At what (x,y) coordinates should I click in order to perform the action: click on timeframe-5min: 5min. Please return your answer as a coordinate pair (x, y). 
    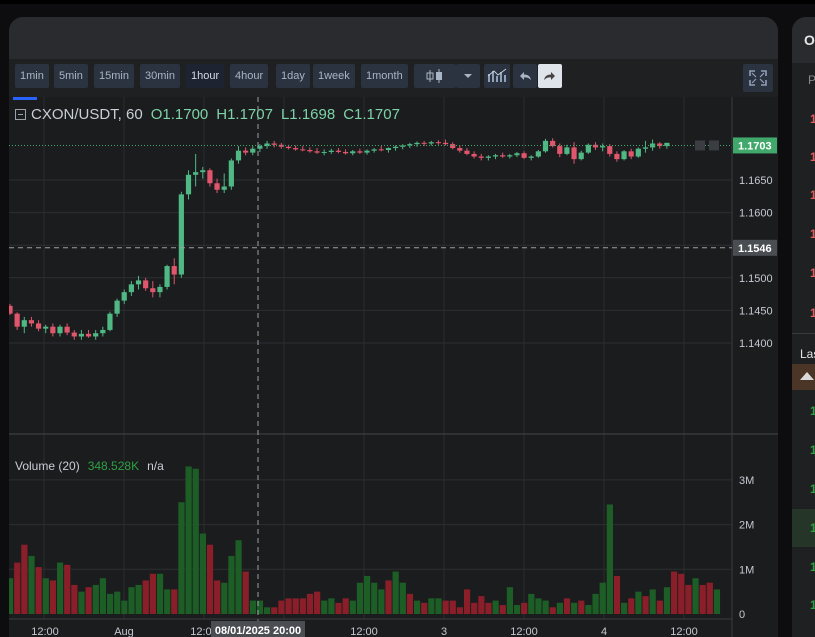
    Looking at the image, I should click on (71, 76).